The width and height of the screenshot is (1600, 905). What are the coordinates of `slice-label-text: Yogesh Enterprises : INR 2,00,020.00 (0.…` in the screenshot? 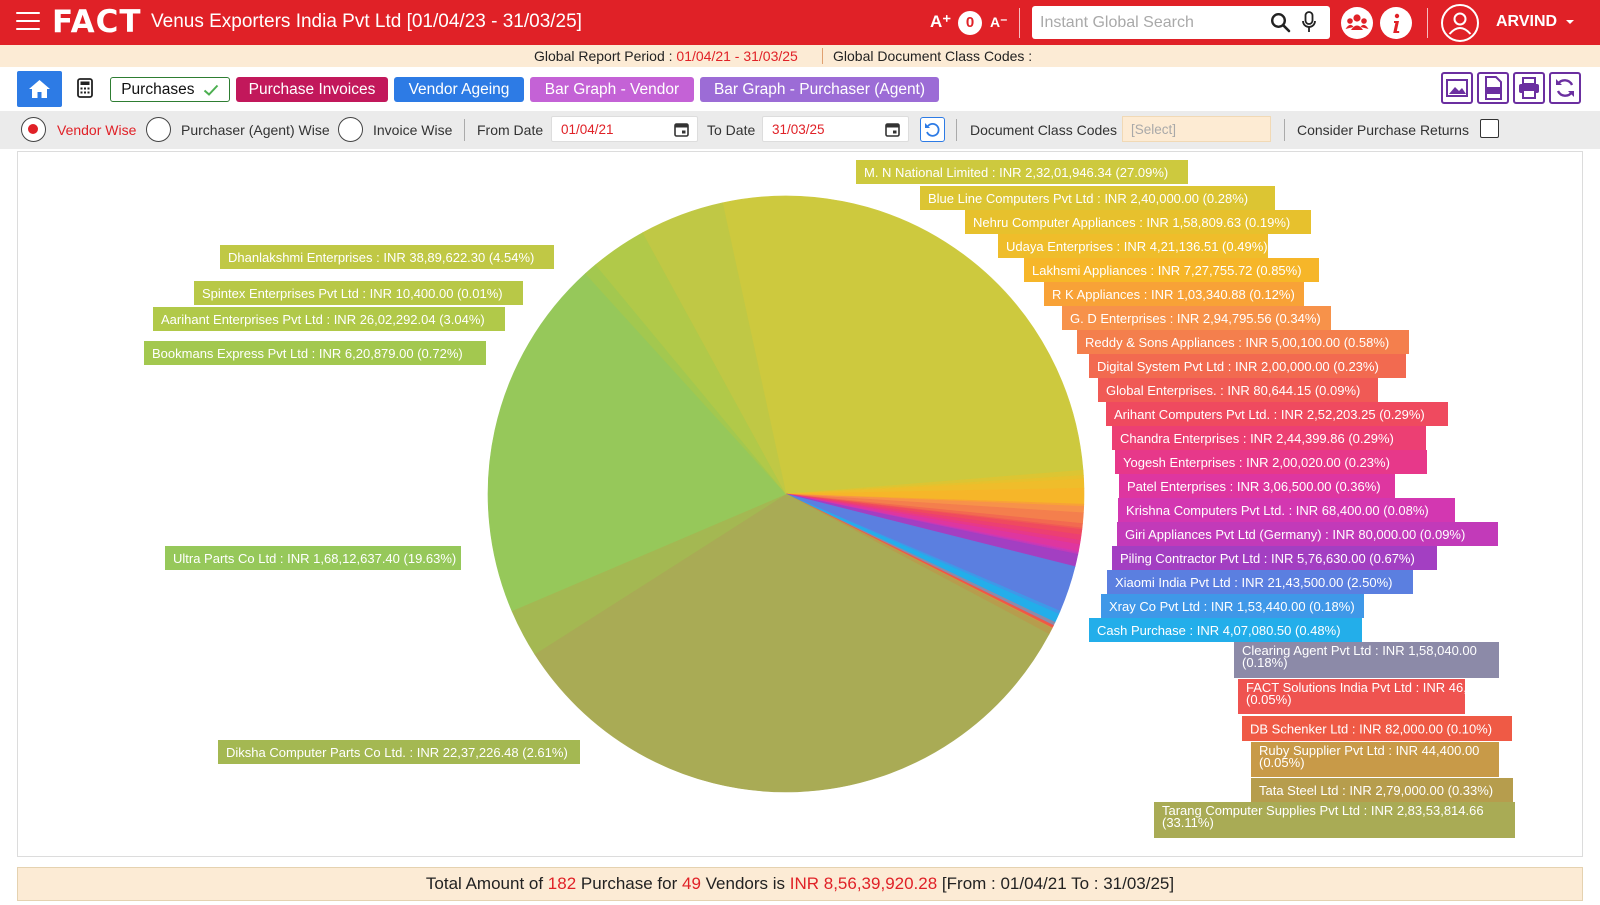 It's located at (1256, 462).